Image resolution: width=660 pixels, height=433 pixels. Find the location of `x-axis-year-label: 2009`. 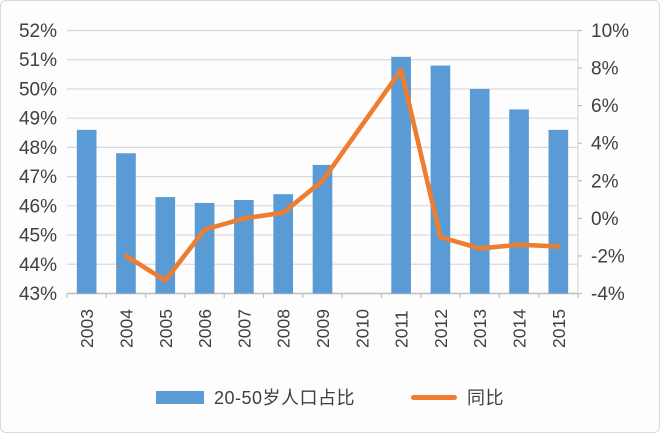

x-axis-year-label: 2009 is located at coordinates (323, 328).